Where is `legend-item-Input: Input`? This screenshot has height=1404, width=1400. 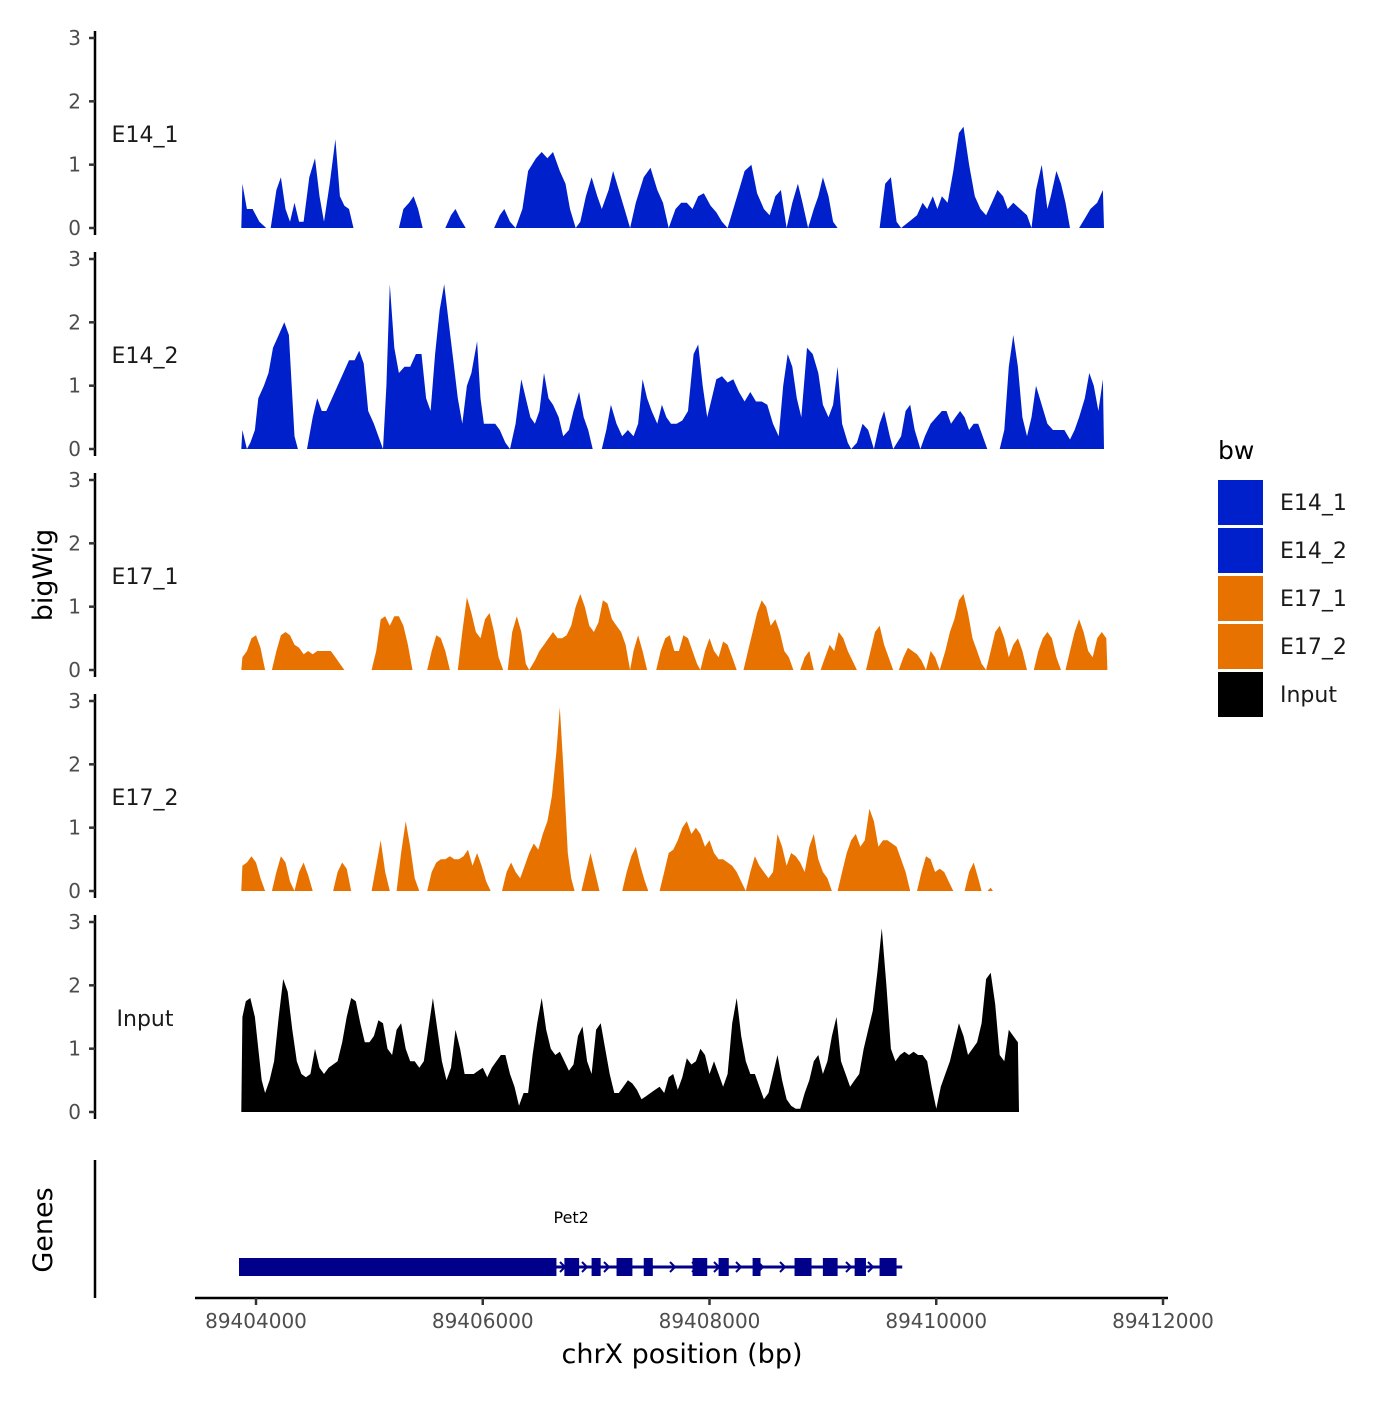 legend-item-Input: Input is located at coordinates (1277, 694).